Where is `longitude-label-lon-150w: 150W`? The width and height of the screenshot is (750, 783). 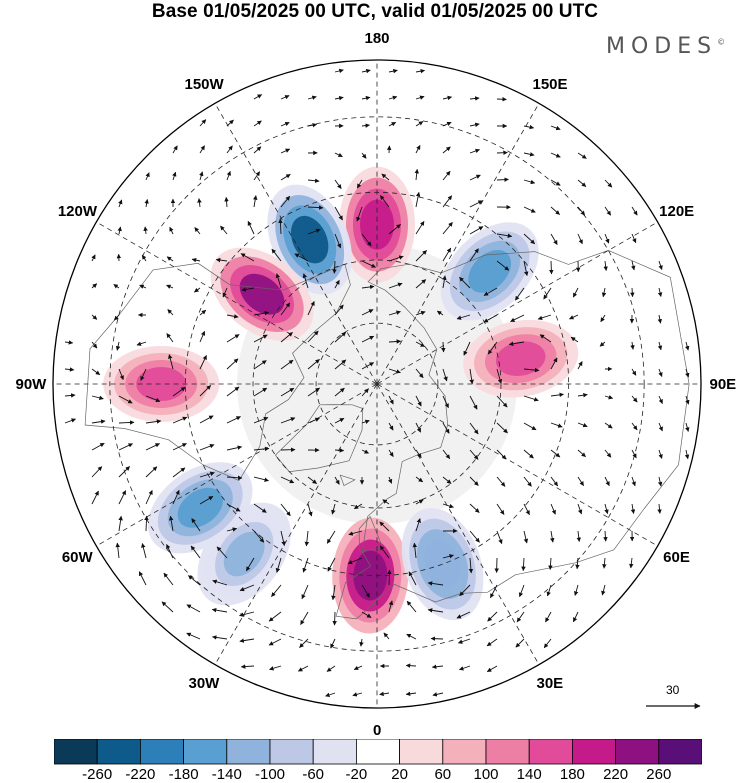 longitude-label-lon-150w: 150W is located at coordinates (204, 84).